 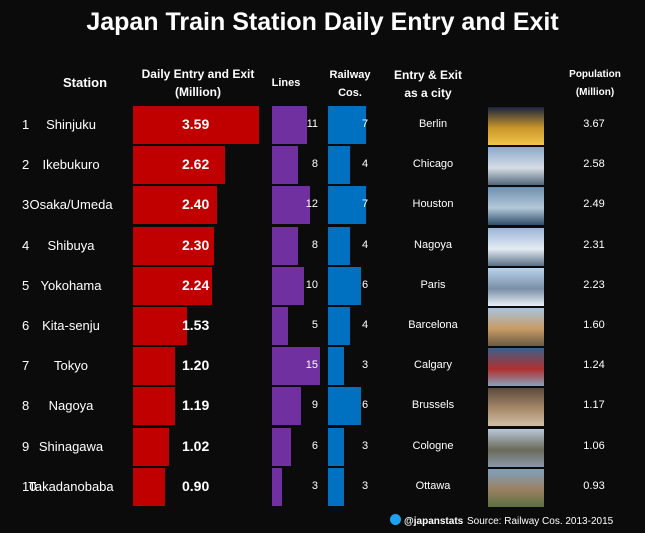 I want to click on source-note: Source: Railway Cos. 2013-2015, so click(x=540, y=521).